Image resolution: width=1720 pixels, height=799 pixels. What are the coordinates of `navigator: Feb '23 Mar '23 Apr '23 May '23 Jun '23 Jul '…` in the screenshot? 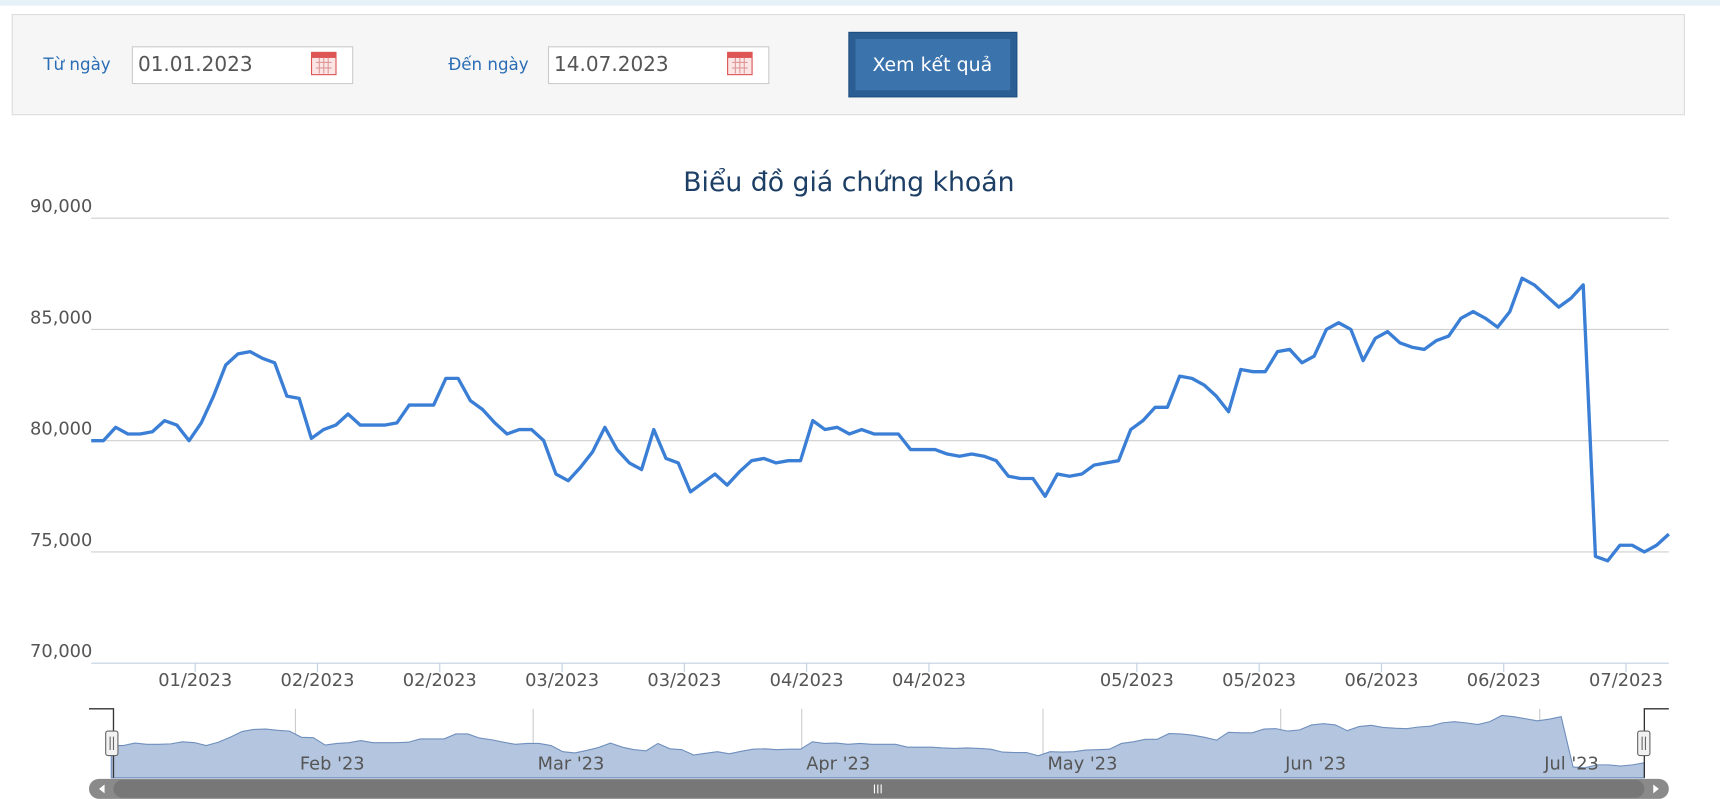 It's located at (877, 743).